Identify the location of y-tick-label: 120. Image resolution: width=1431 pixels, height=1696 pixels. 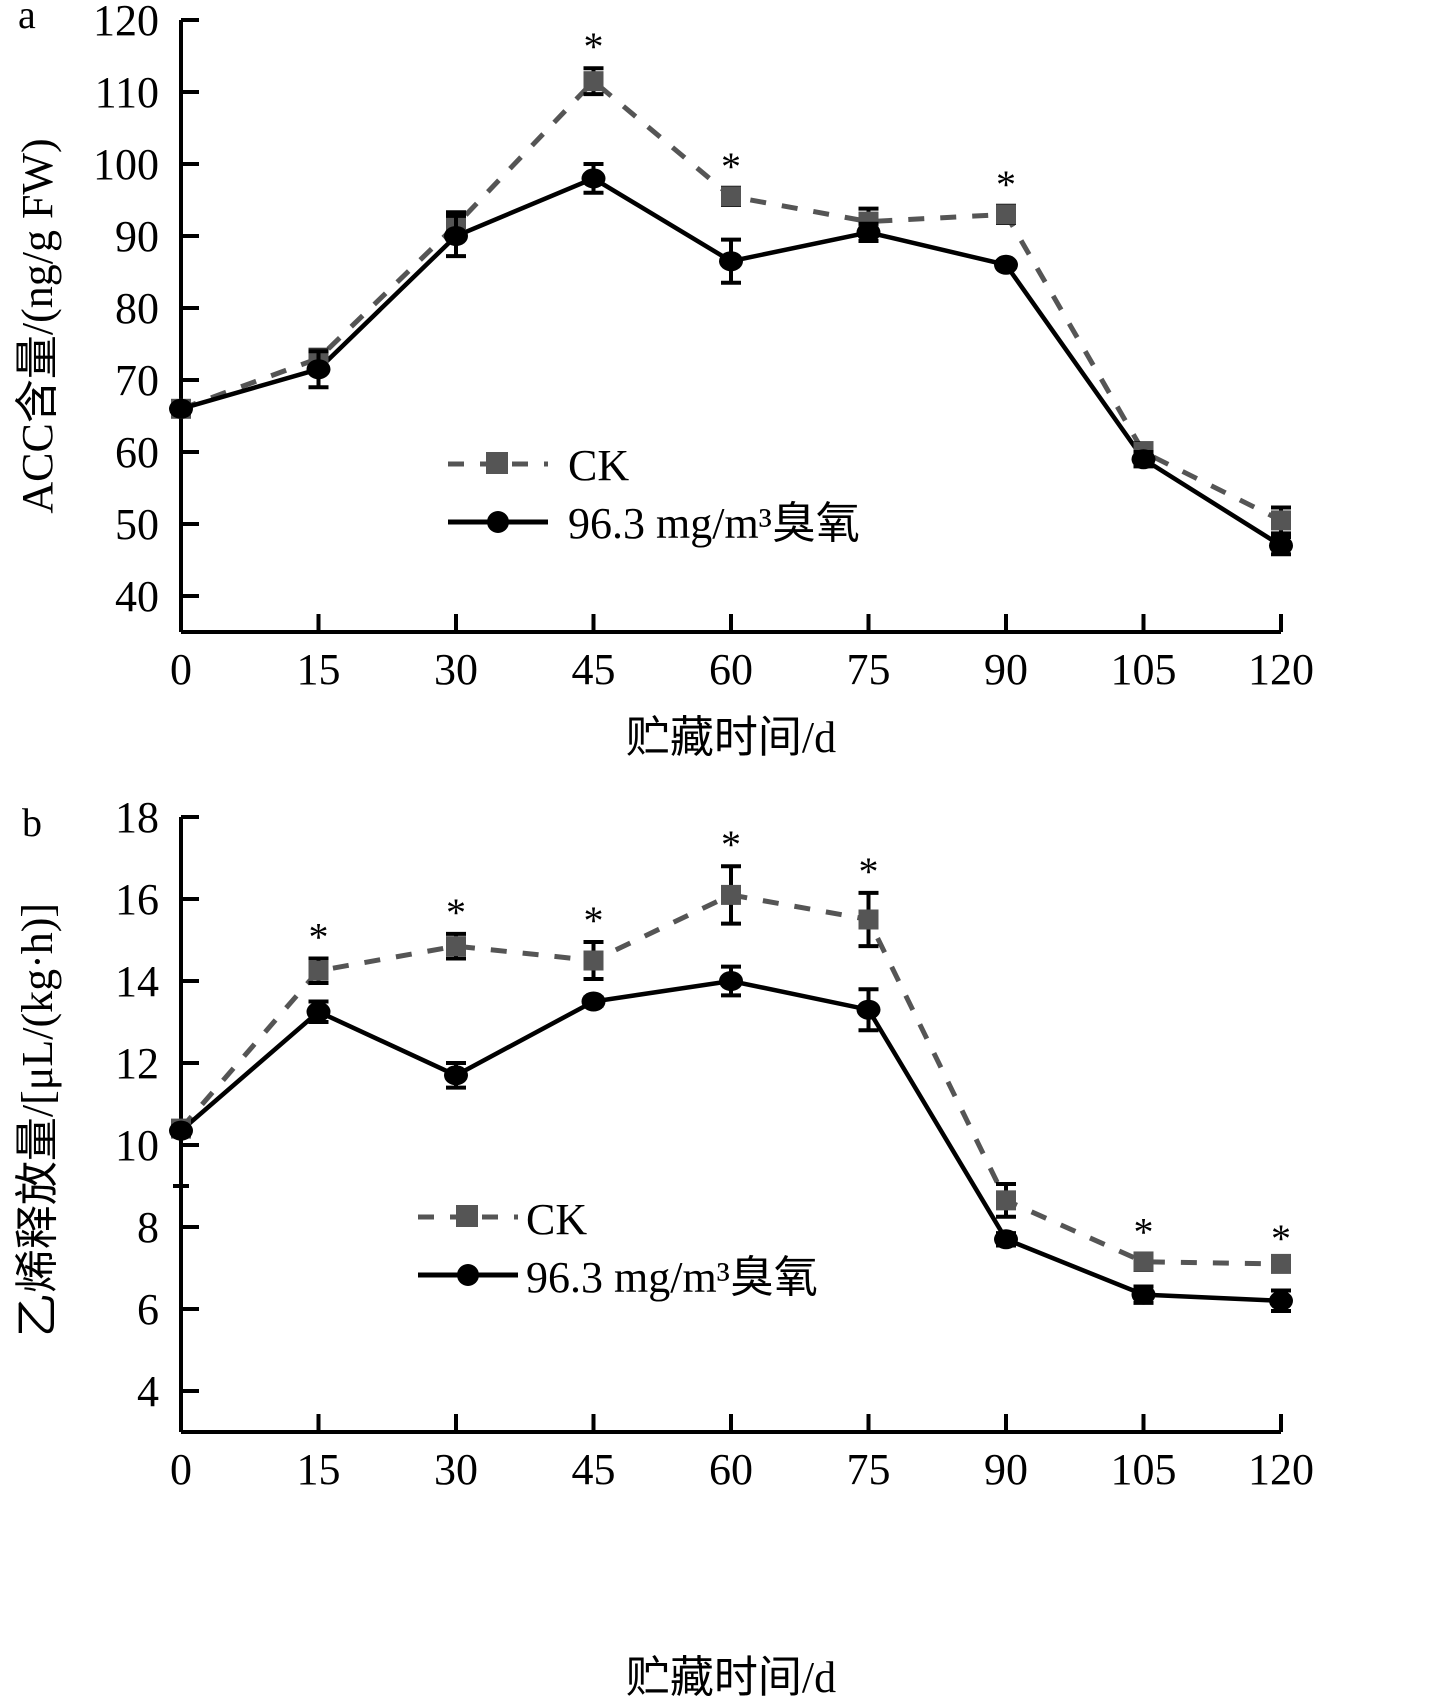
(126, 22).